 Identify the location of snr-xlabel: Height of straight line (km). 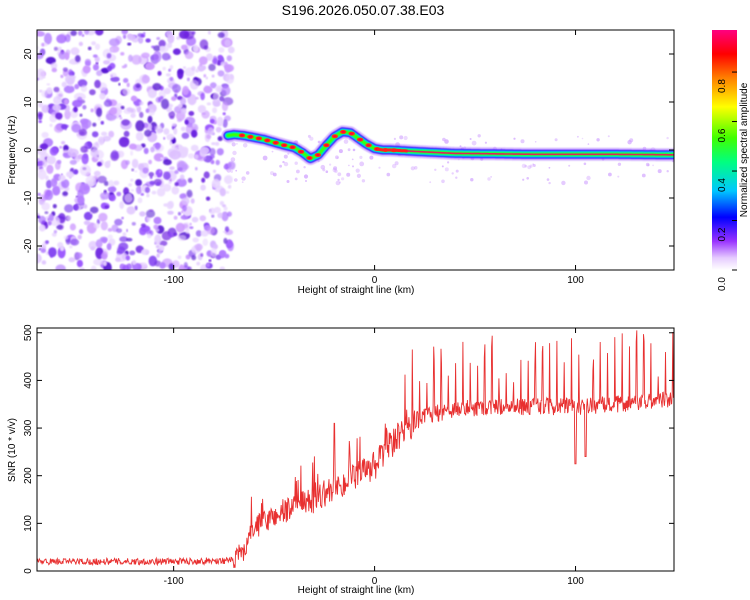
(356, 590).